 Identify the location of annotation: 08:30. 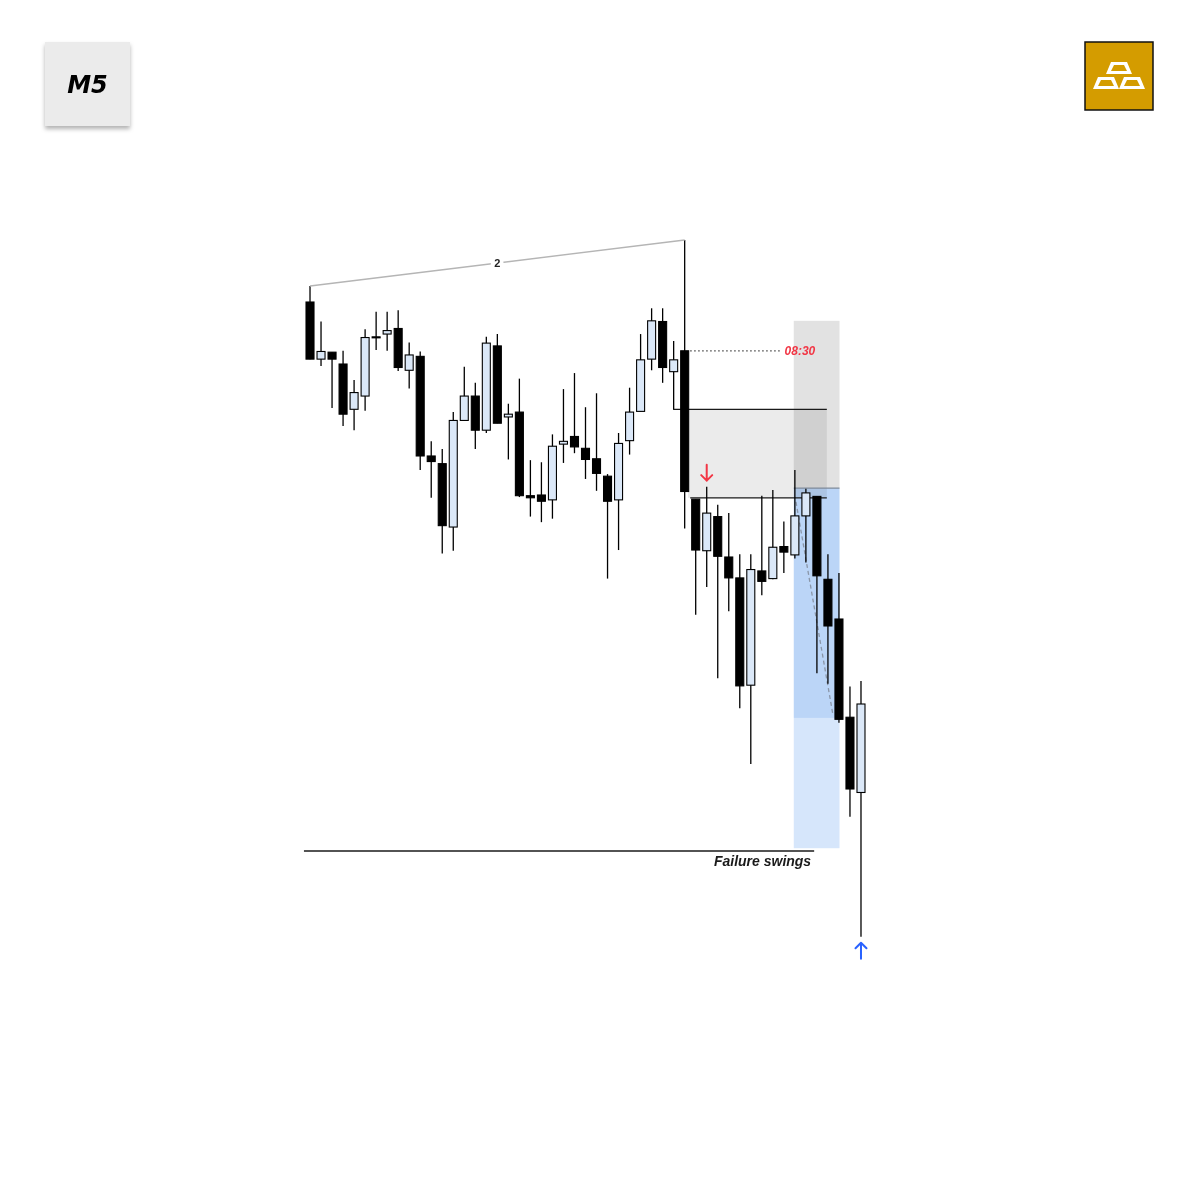
(800, 350).